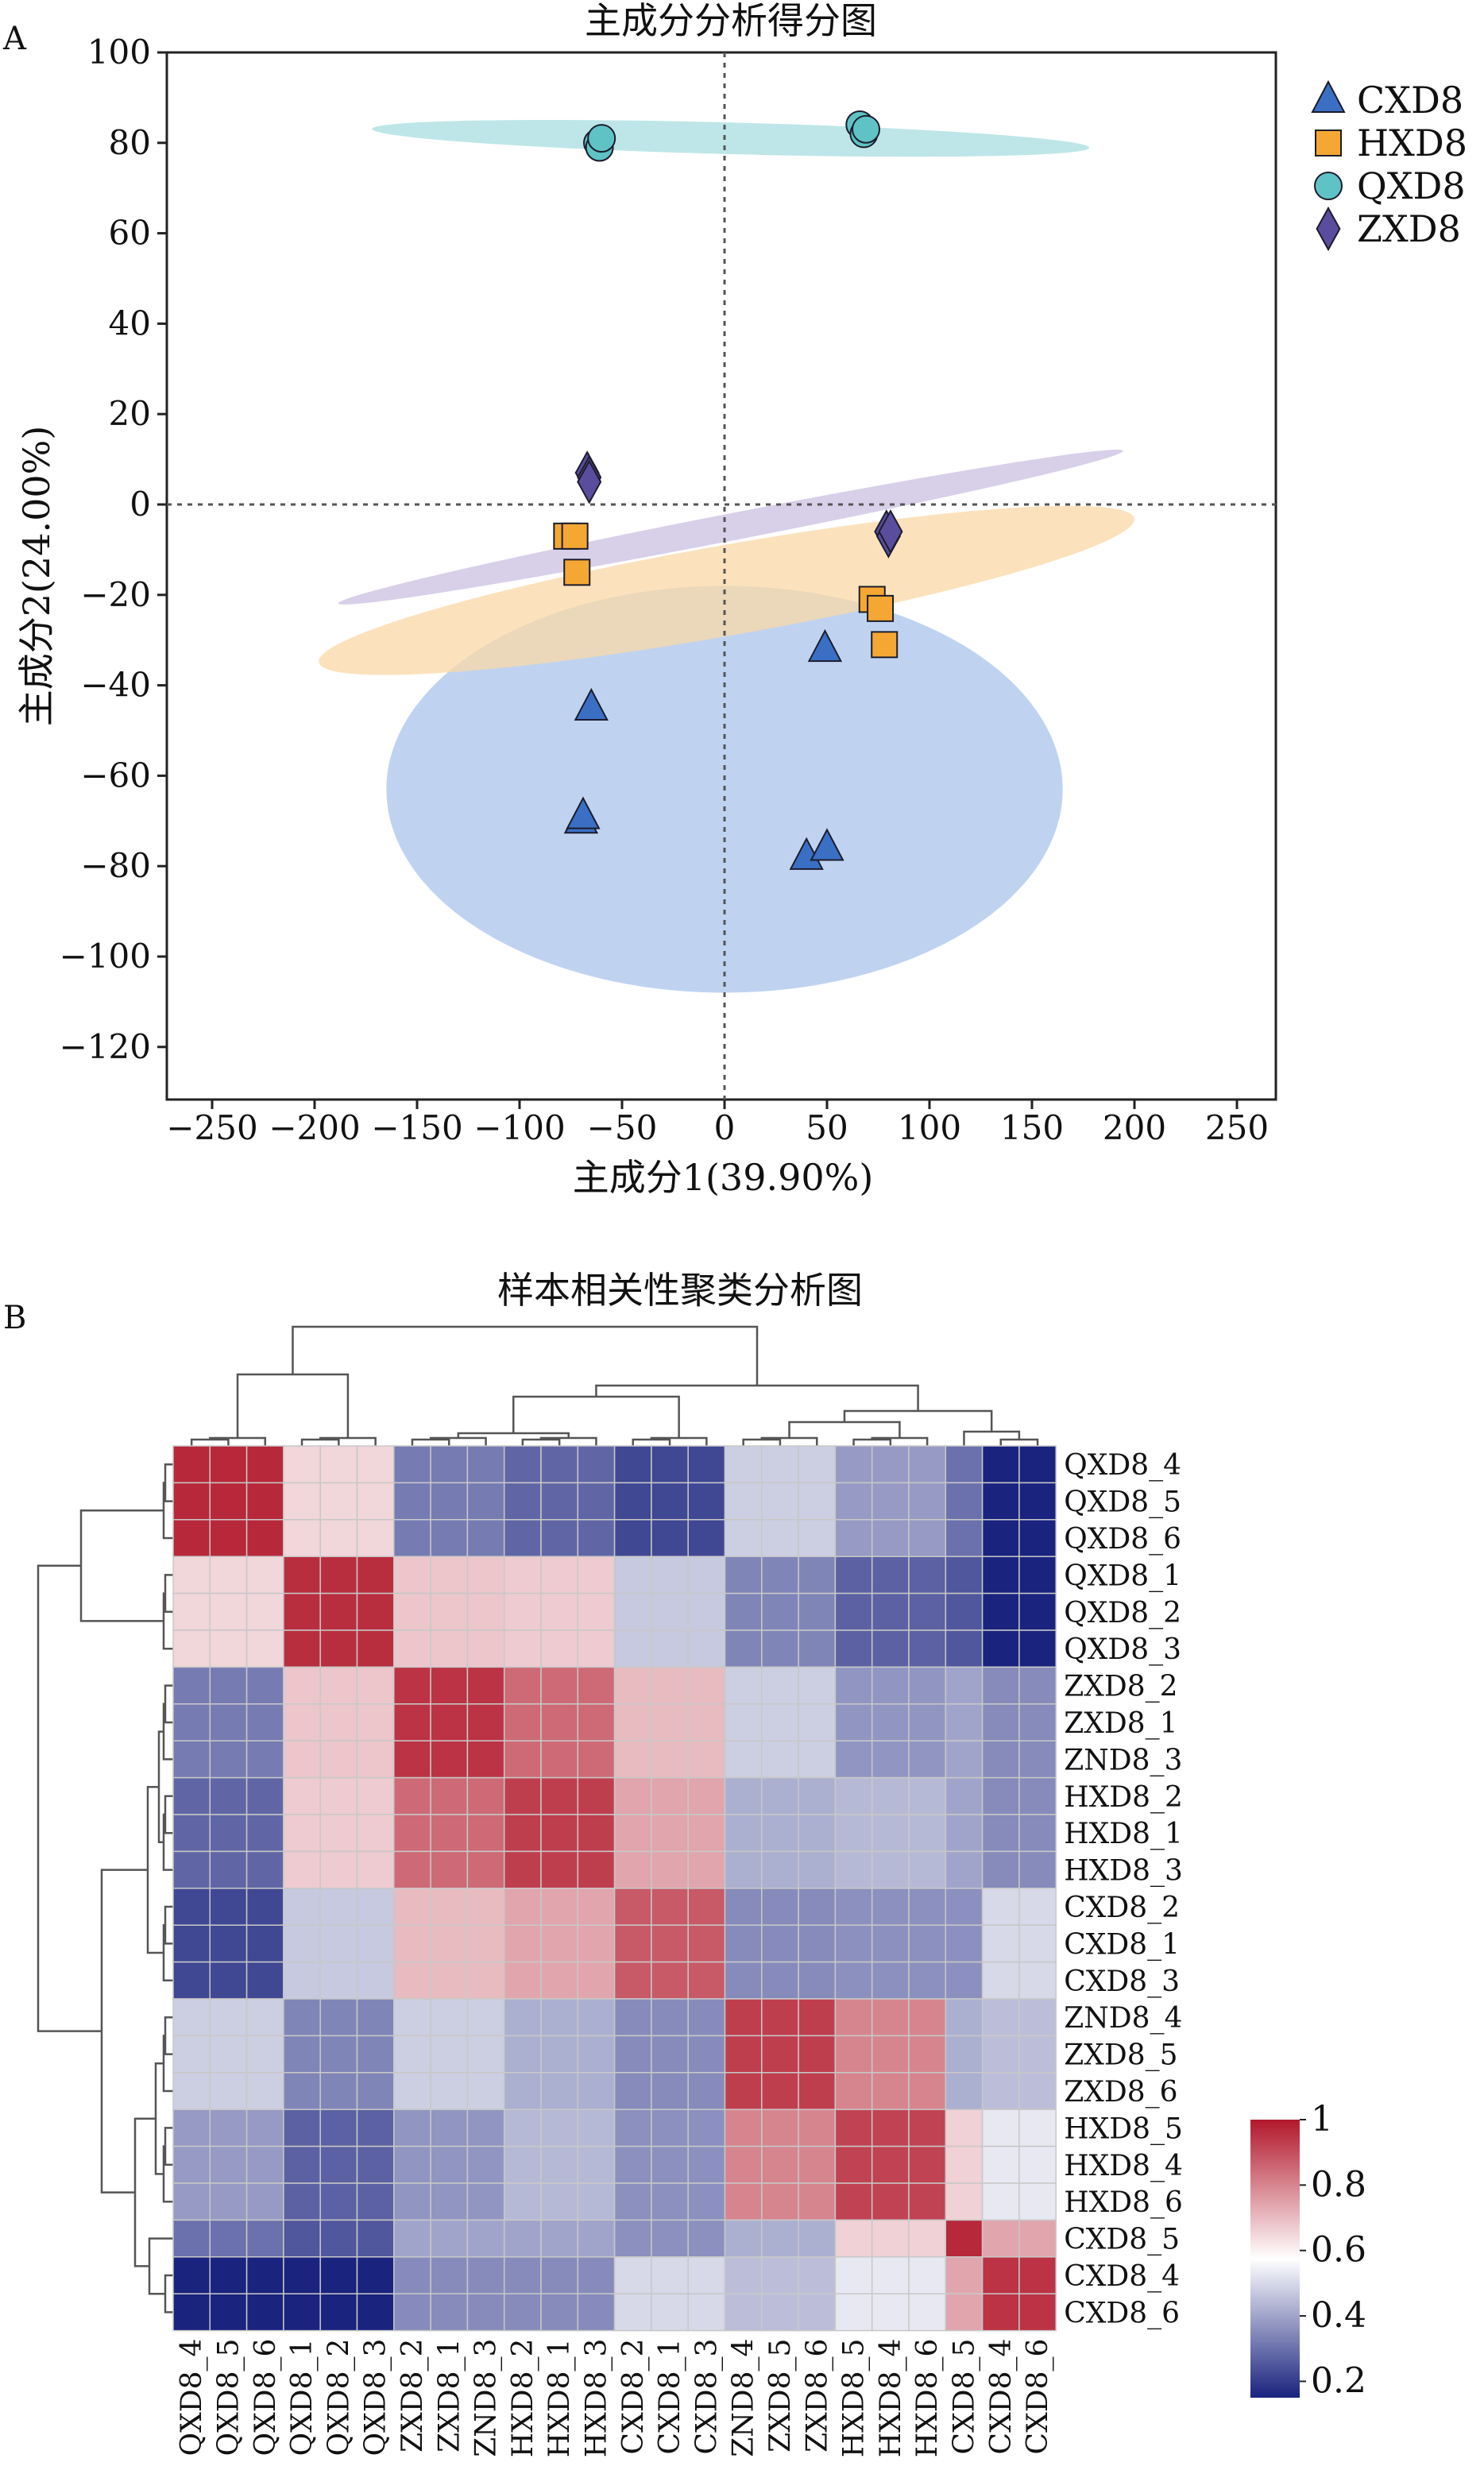 This screenshot has height=2470, width=1484. I want to click on y-tick-label: 20, so click(130, 413).